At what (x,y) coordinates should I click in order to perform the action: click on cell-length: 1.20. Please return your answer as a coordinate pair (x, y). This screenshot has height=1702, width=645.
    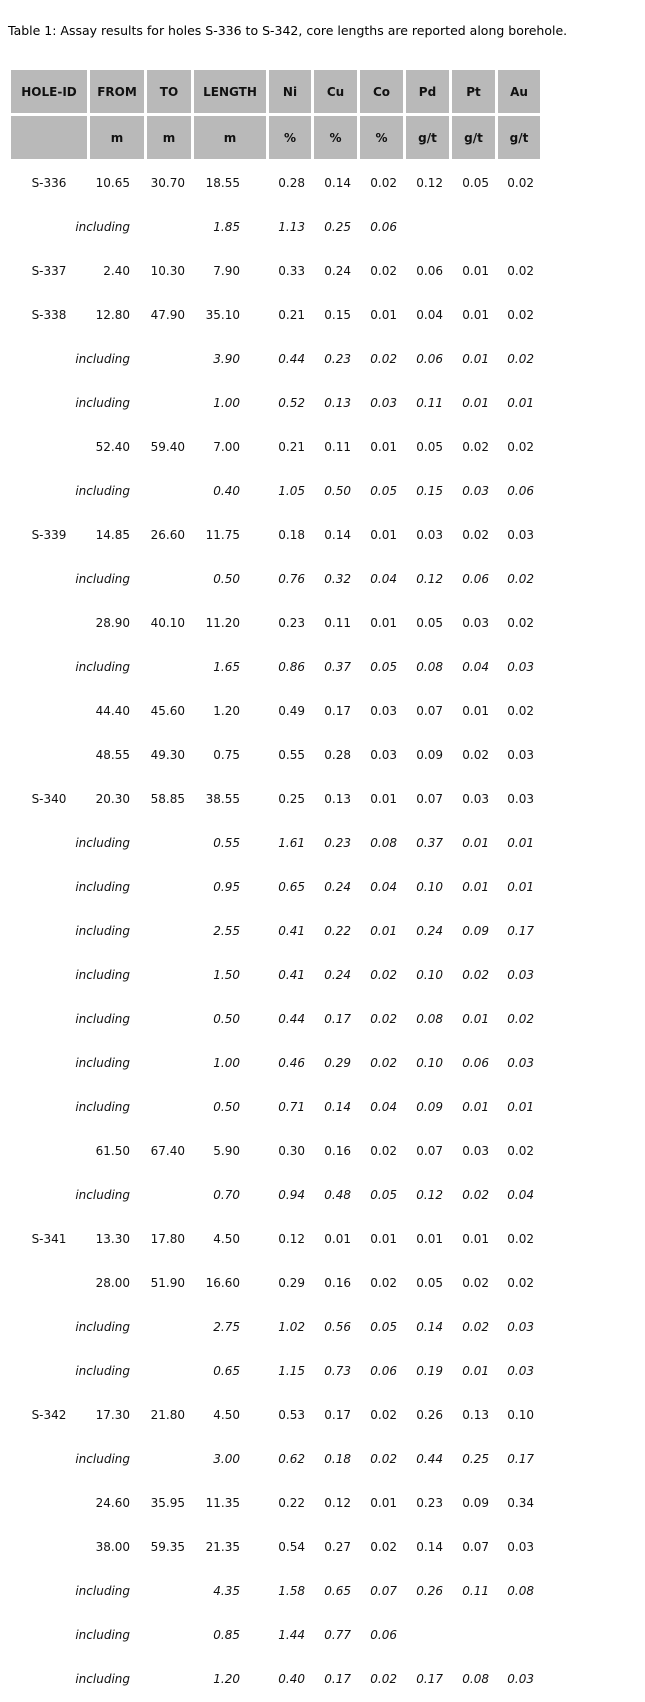
    Looking at the image, I should click on (226, 1678).